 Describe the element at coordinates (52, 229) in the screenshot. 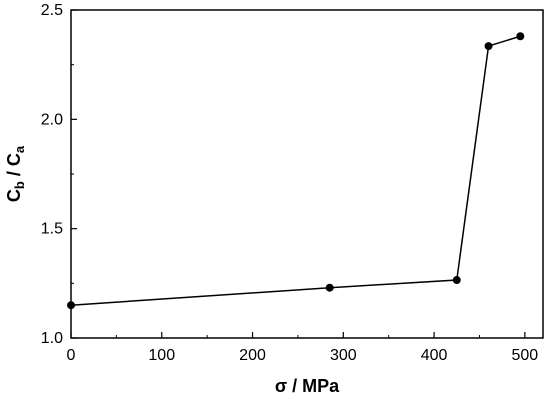

I see `y-tick-label-1.5: 1.5` at that location.